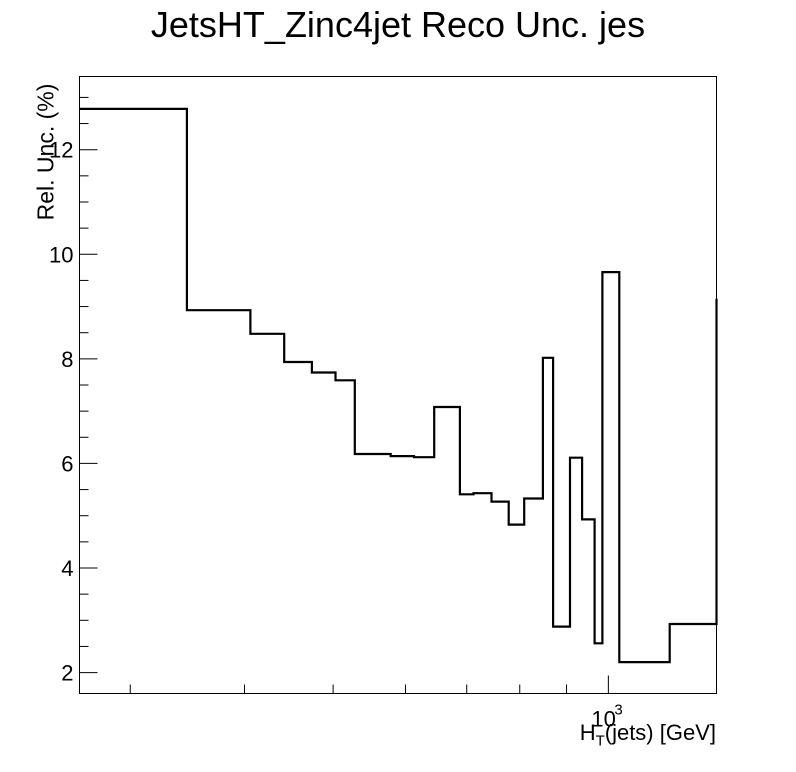 The width and height of the screenshot is (796, 772). Describe the element at coordinates (67, 359) in the screenshot. I see `y-tick-label: 8` at that location.